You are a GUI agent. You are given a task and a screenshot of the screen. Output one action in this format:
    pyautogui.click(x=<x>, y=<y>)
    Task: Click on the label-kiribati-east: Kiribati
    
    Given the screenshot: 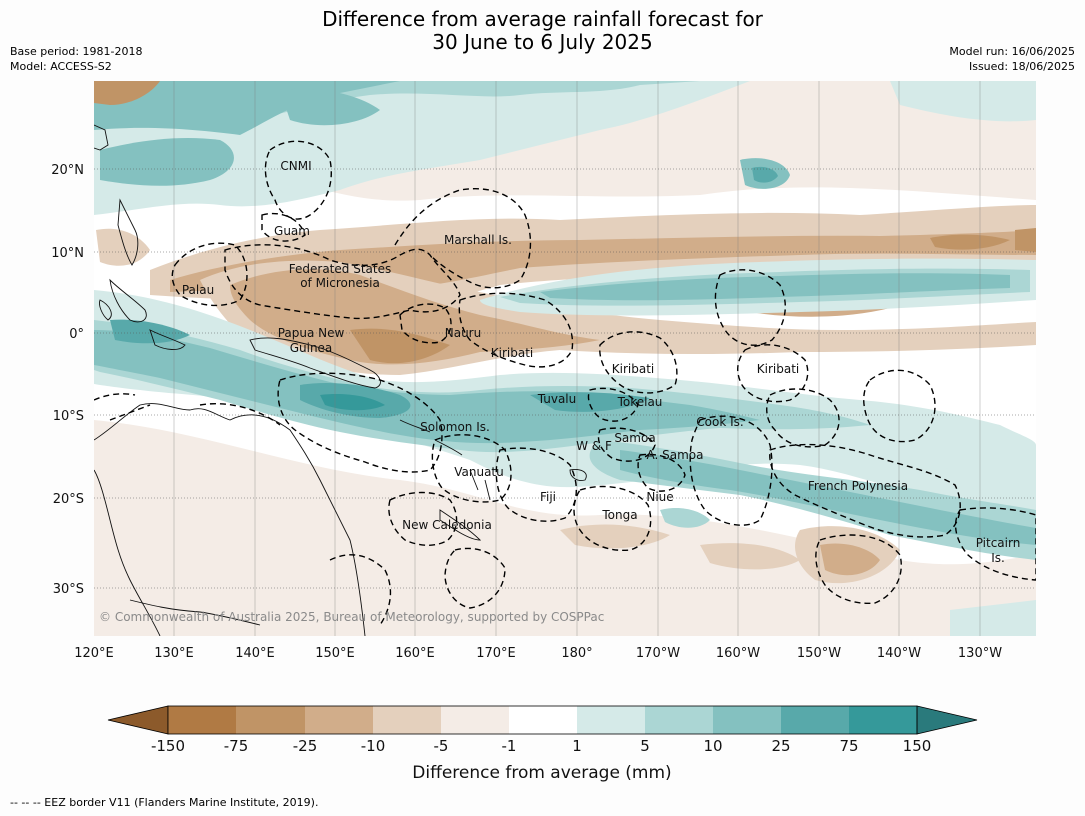 What is the action you would take?
    pyautogui.click(x=778, y=369)
    